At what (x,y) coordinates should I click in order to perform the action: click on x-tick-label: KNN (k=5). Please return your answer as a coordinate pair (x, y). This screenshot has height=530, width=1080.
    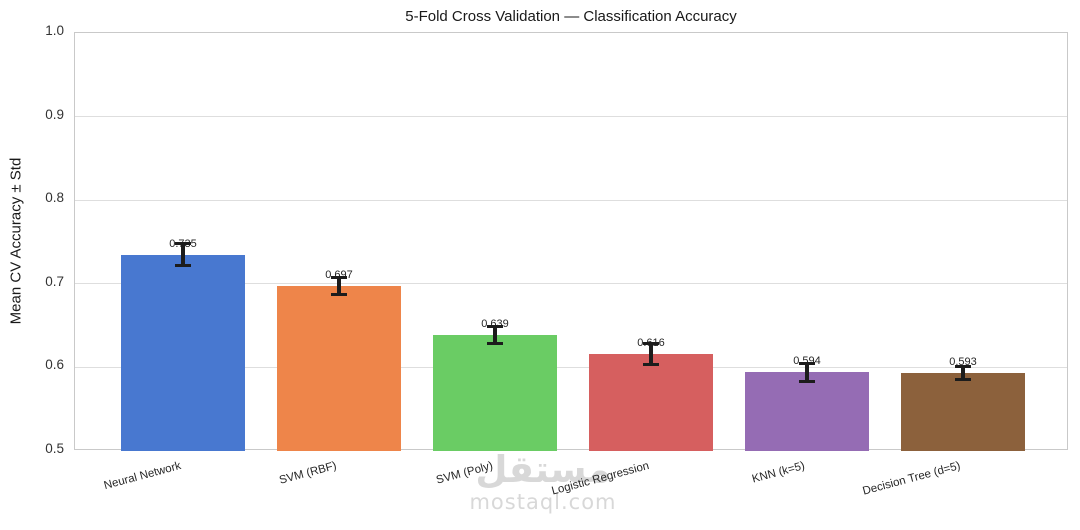
    Looking at the image, I should click on (778, 473).